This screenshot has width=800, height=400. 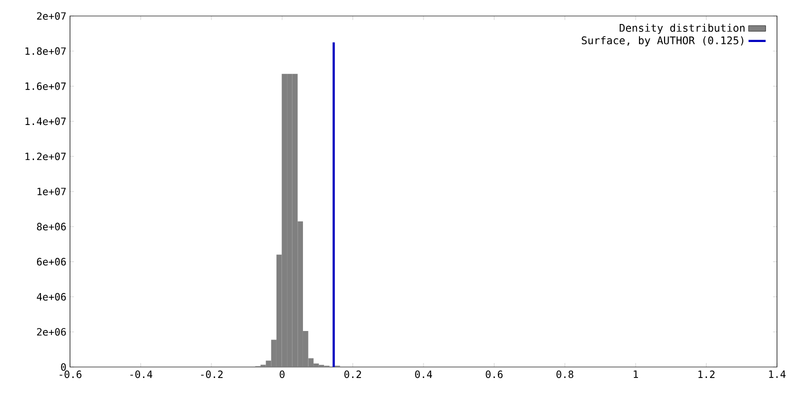 I want to click on x-tick-label: -0.4, so click(x=141, y=374).